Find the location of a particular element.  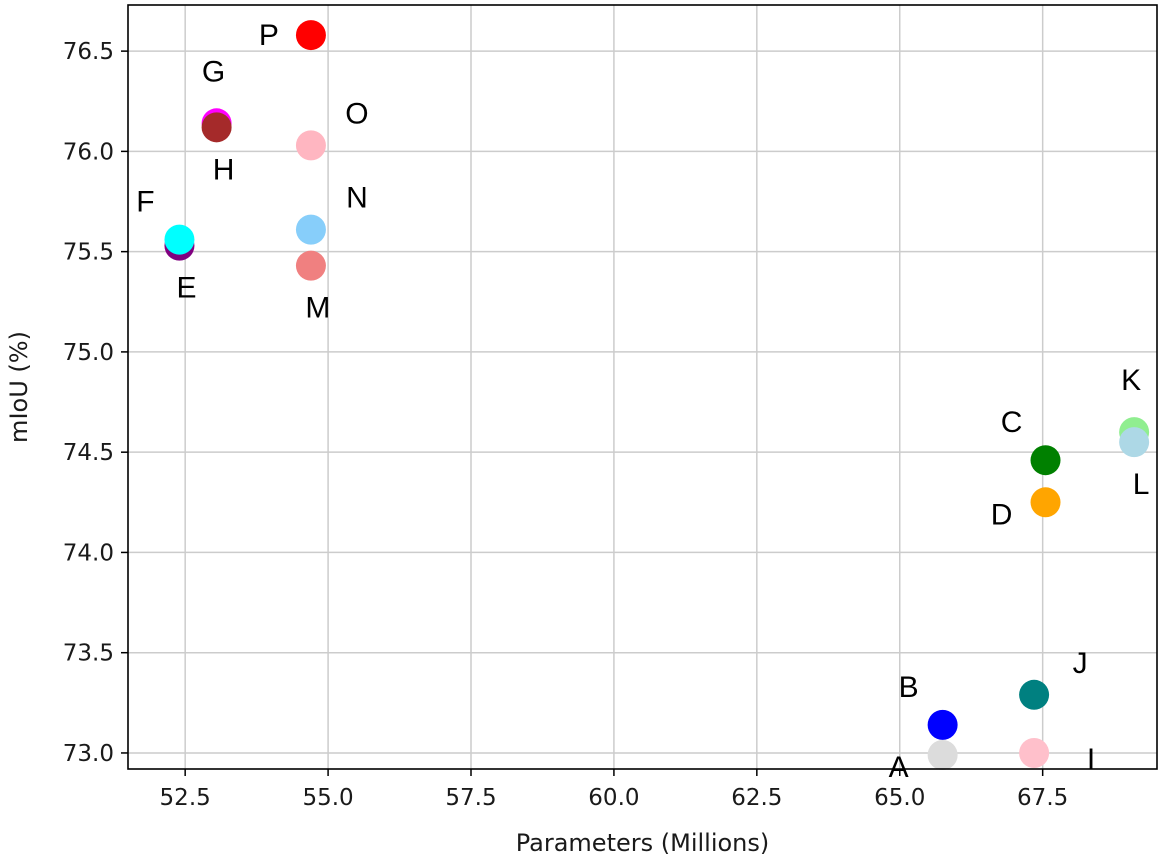

x-axis-ticks: 52.5 55.0 57.5 60.0 62.5 65.0 67.5 is located at coordinates (614, 790).